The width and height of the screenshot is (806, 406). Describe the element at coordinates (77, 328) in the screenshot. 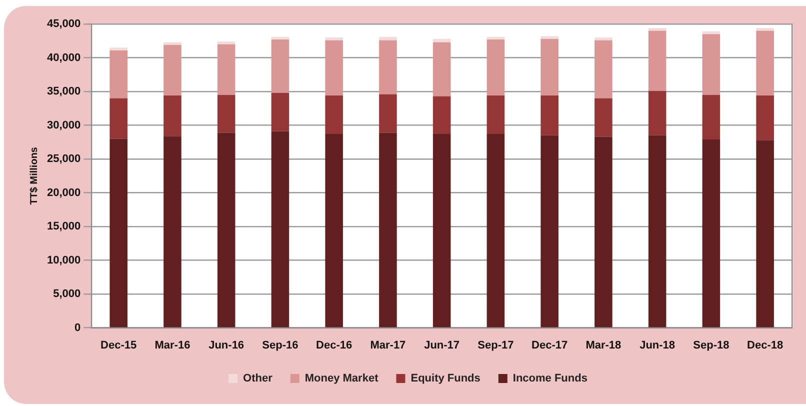

I see `y-tick-label: 0` at that location.